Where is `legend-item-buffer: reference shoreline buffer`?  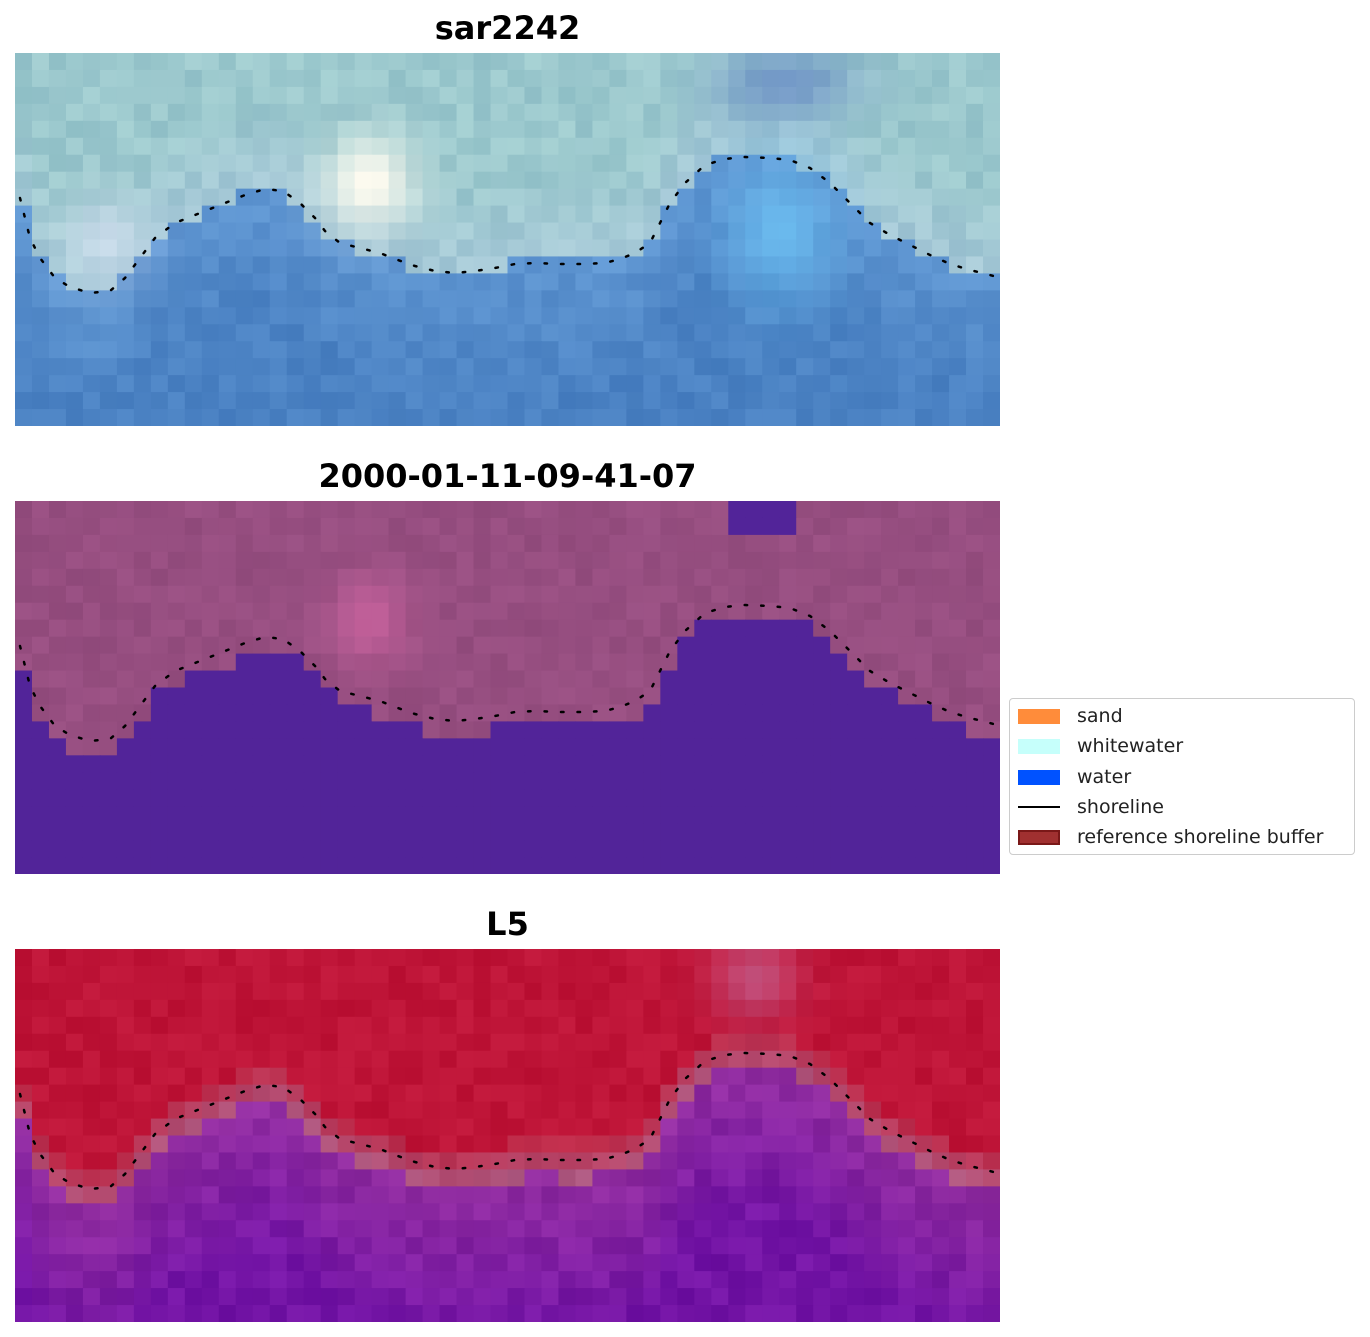
legend-item-buffer: reference shoreline buffer is located at coordinates (1170, 837).